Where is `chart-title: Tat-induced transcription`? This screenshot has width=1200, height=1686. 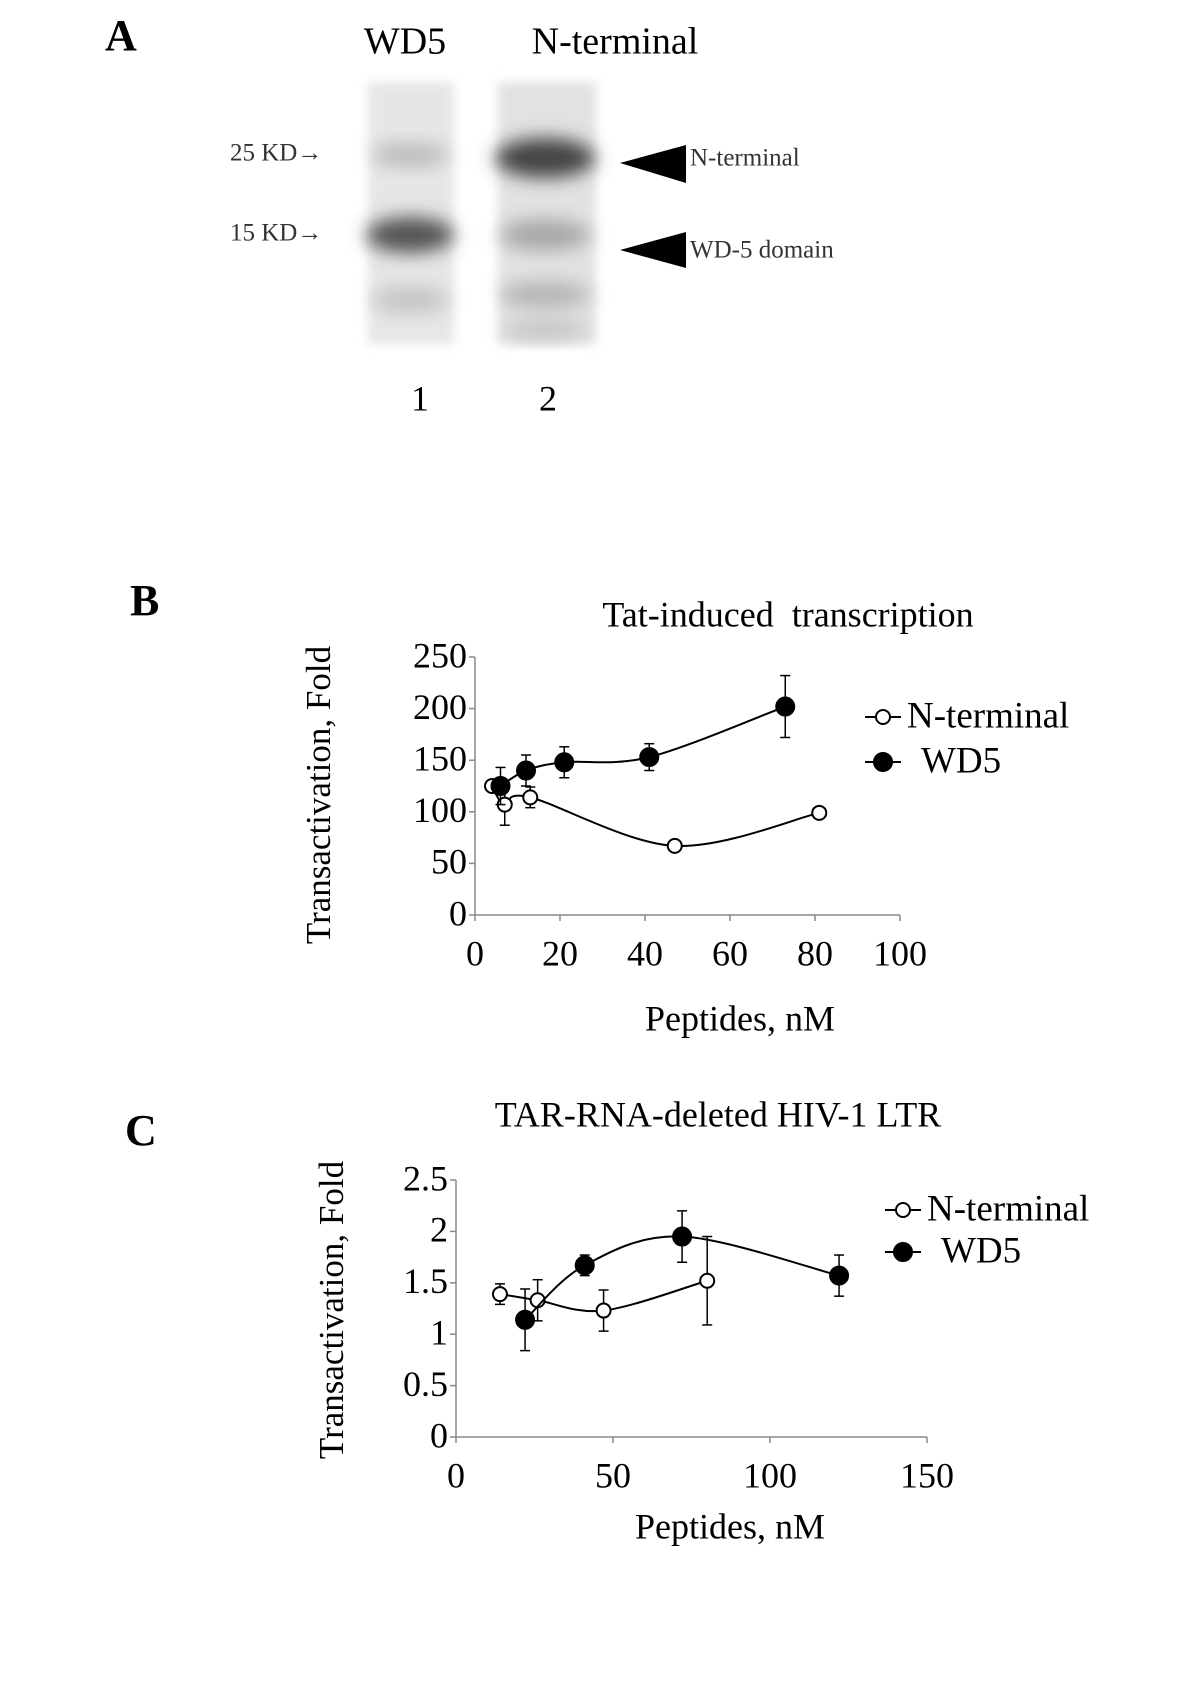
chart-title: Tat-induced transcription is located at coordinates (787, 614).